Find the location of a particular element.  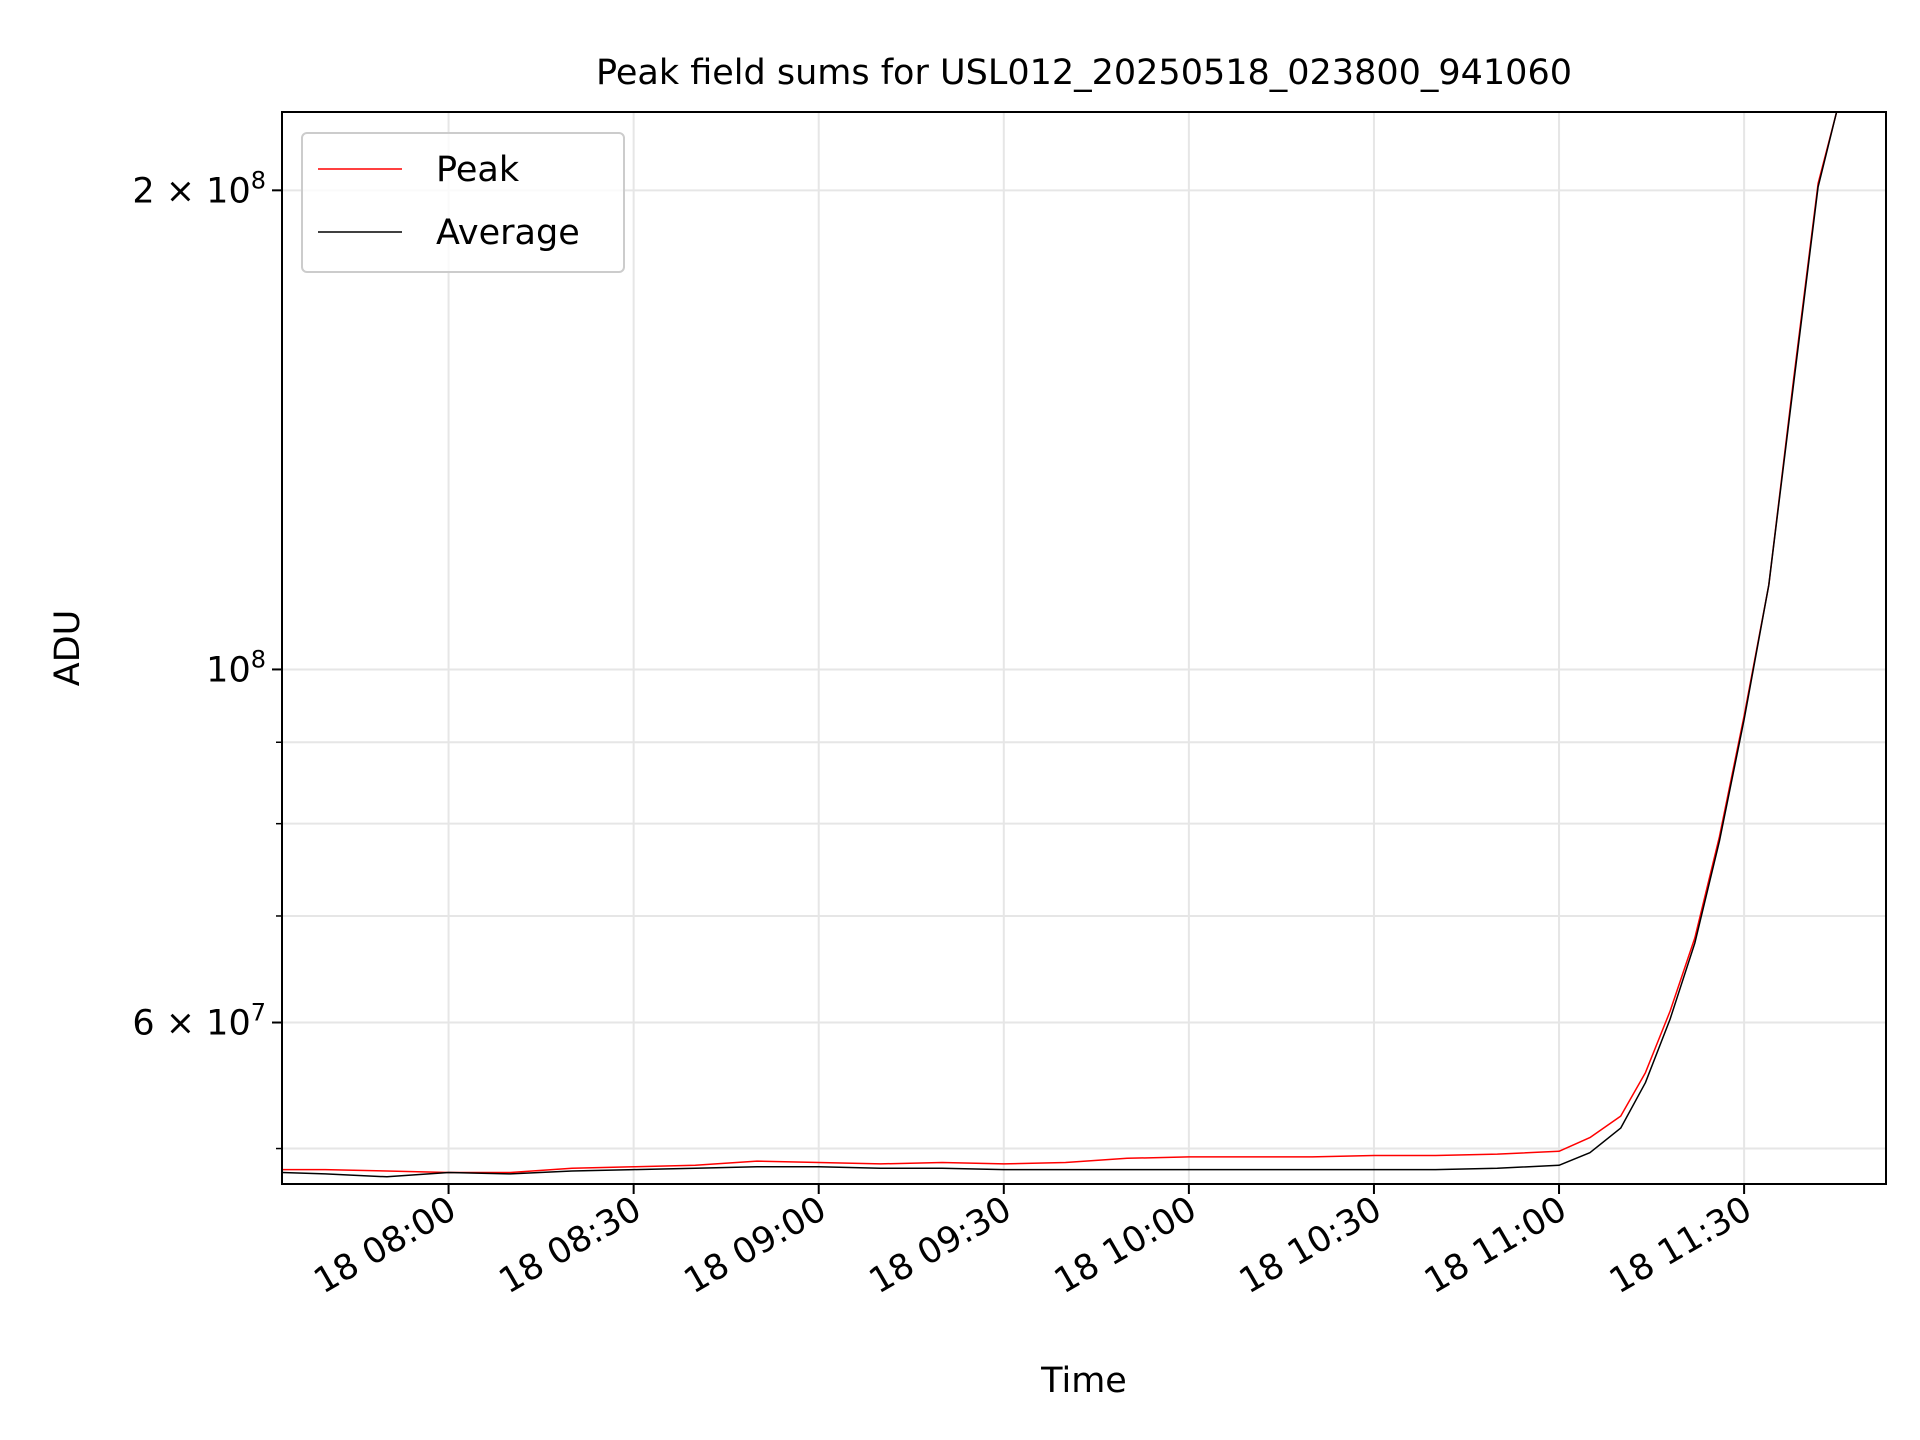

x-tick-label: 18 11:00 is located at coordinates (1496, 1245).